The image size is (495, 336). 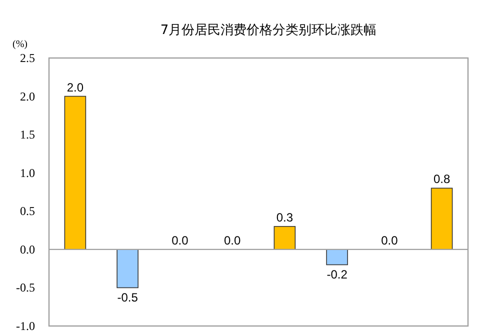 What do you see at coordinates (285, 217) in the screenshot?
I see `data-label: 0.3` at bounding box center [285, 217].